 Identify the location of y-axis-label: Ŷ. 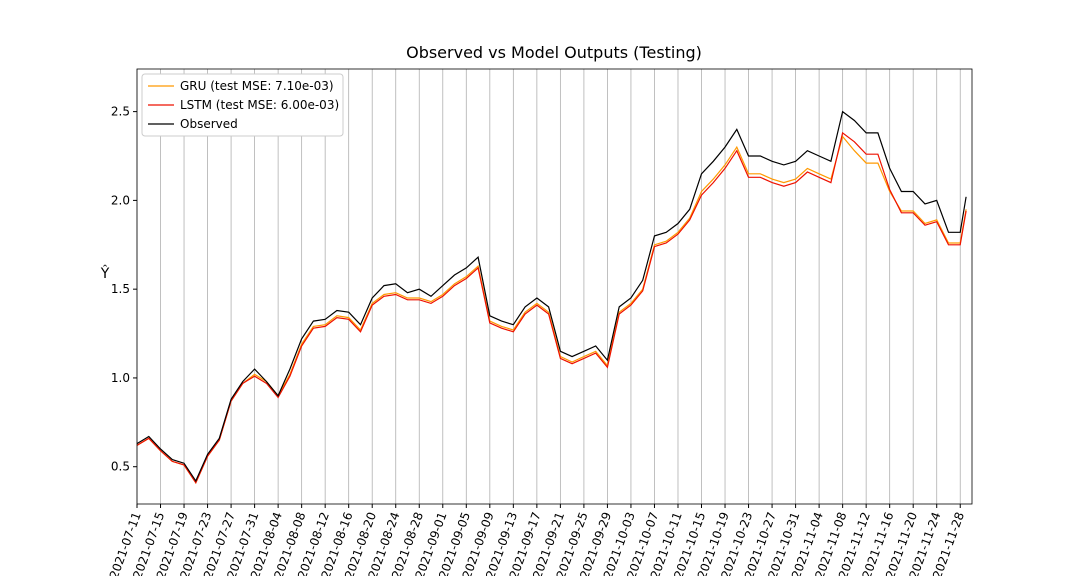
(105, 273).